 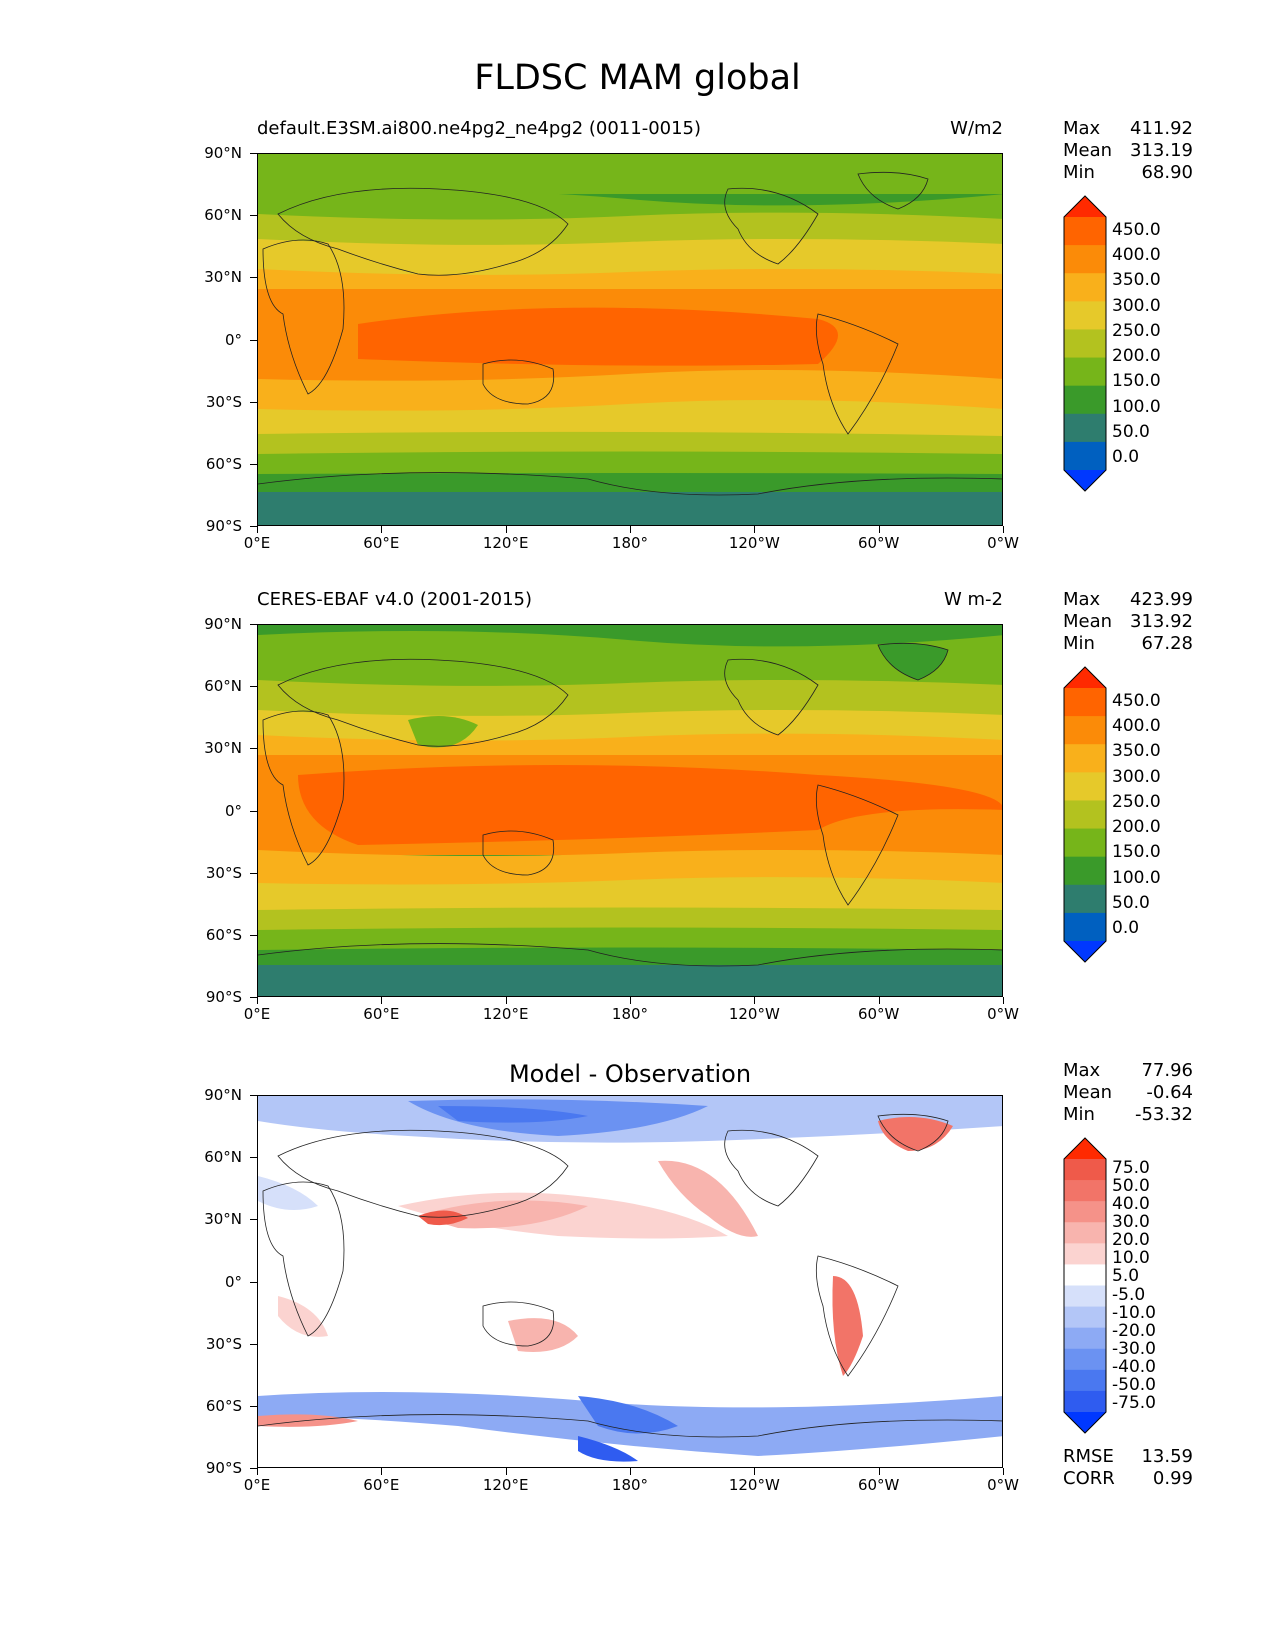 I want to click on stat-max-value: 77.96, so click(x=1167, y=1070).